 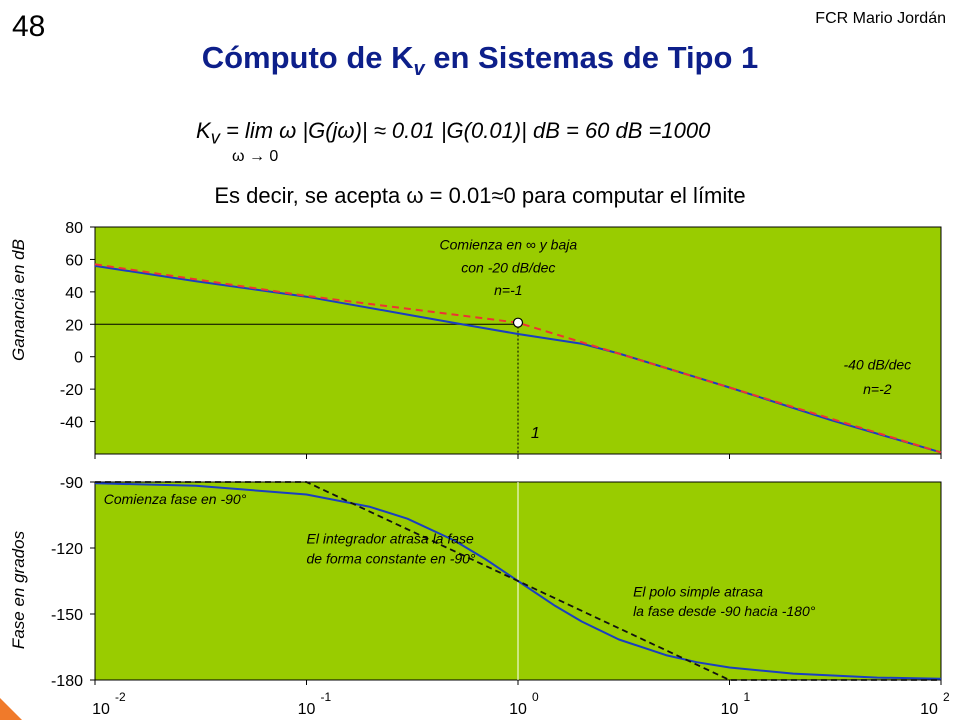 I want to click on y-tick-label: -150, so click(x=67, y=615).